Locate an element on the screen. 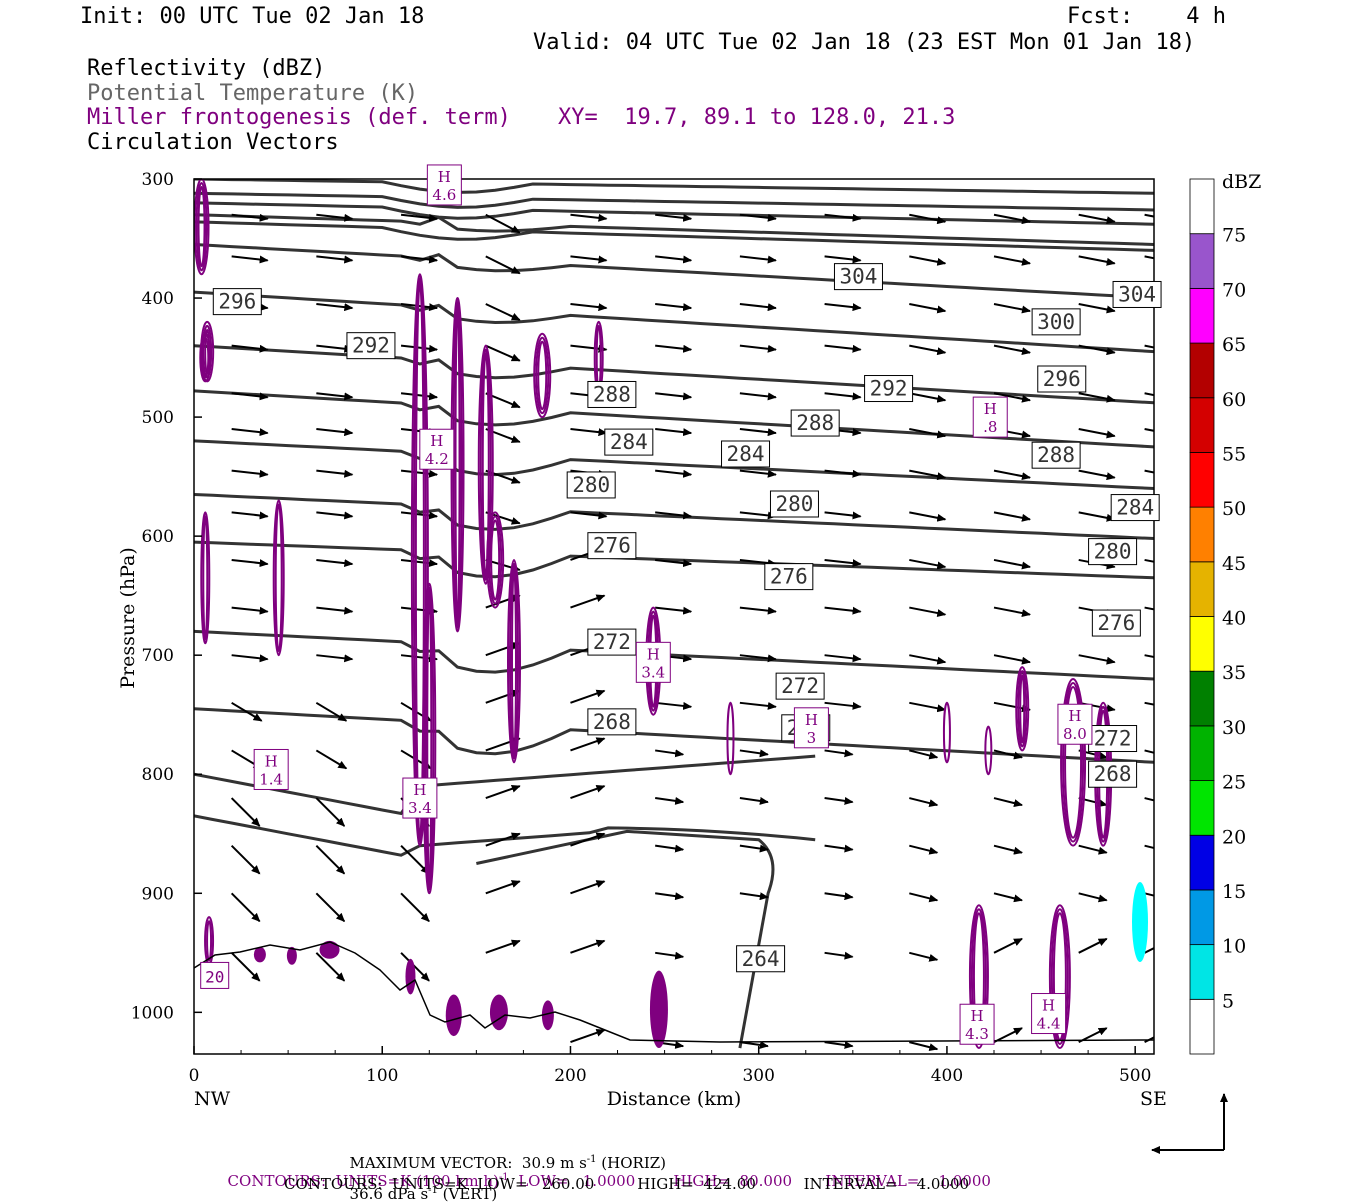 The height and width of the screenshot is (1203, 1350). theta-label-text: 292 is located at coordinates (371, 346).